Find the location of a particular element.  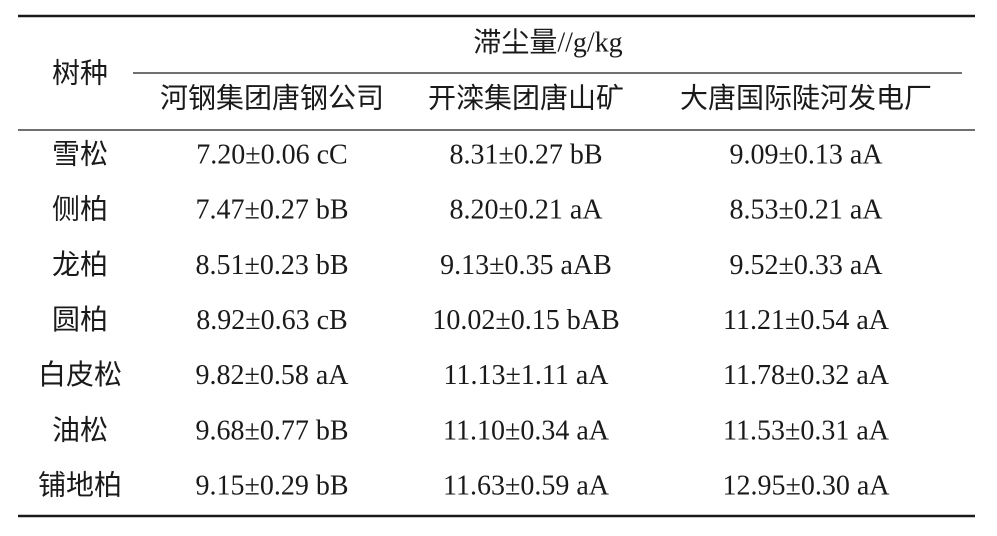

column-header: 开滦集团唐山矿 is located at coordinates (526, 98).